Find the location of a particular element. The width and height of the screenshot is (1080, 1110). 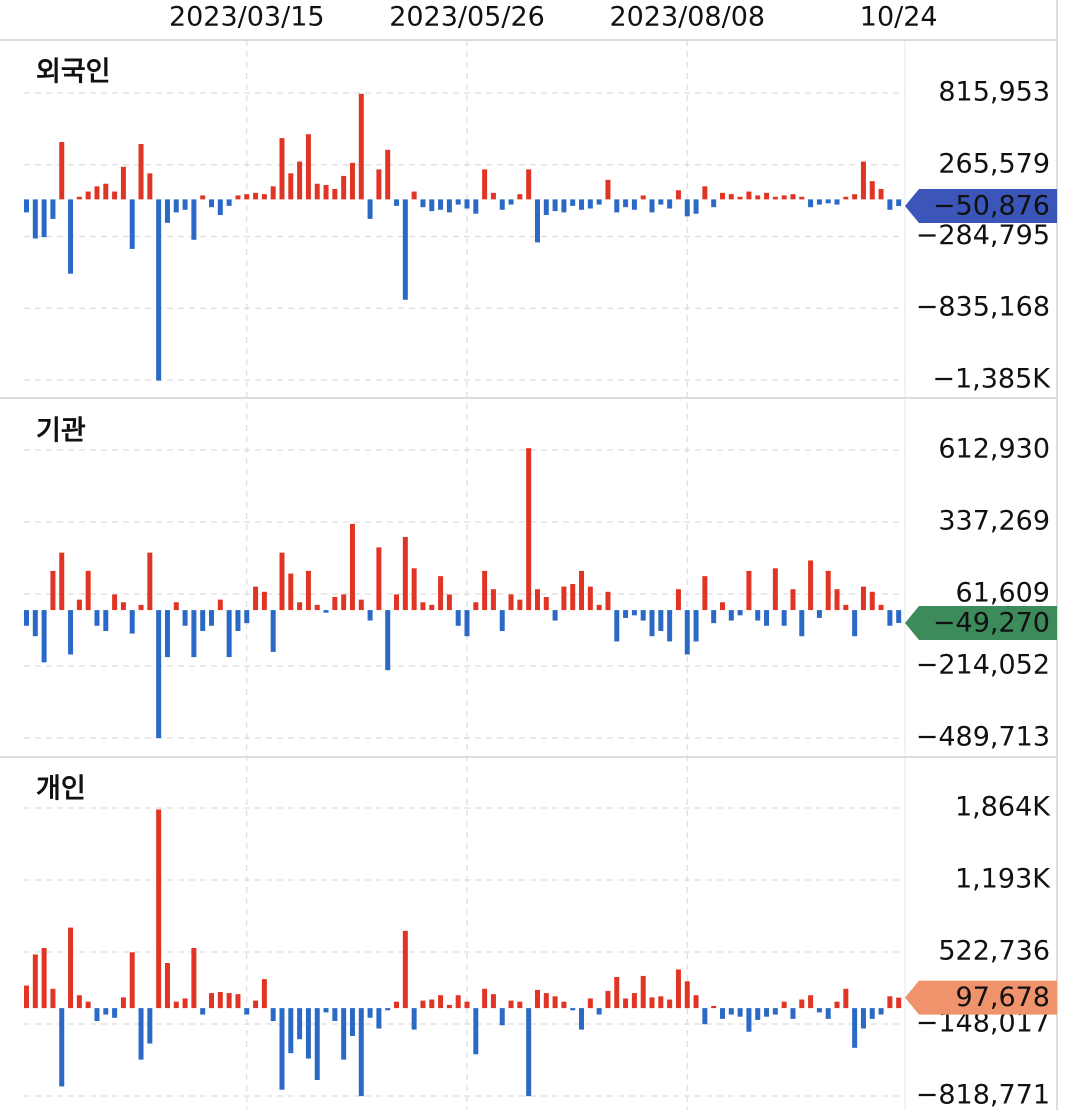

y-tick-label: 612,930 is located at coordinates (994, 449).